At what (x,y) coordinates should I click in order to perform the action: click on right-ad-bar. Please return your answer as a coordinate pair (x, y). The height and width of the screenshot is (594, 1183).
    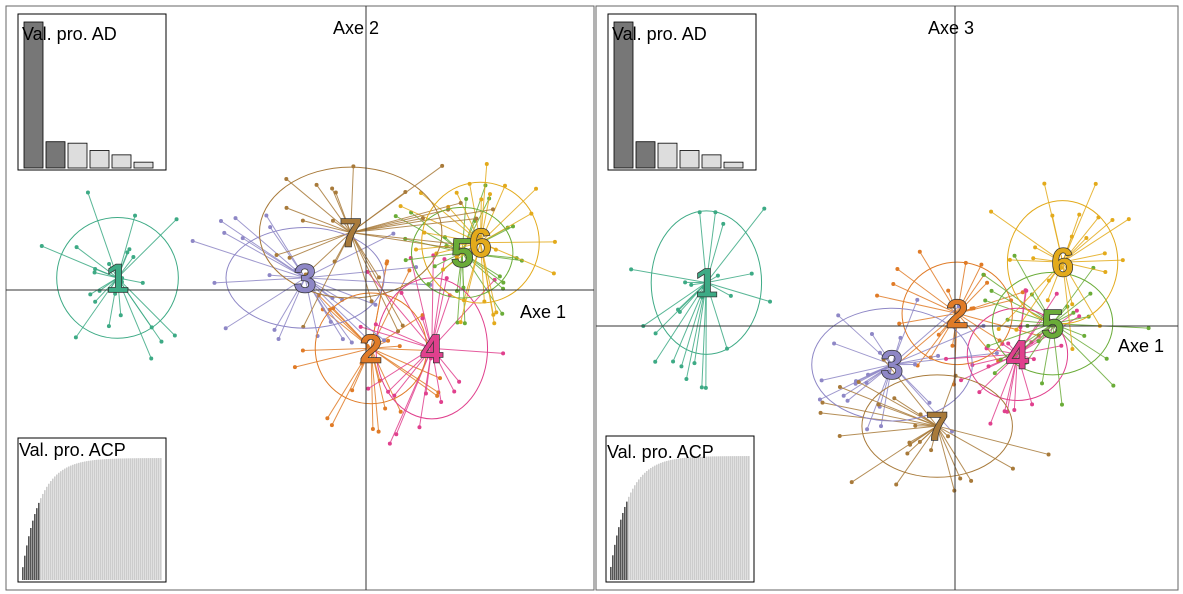
    Looking at the image, I should click on (623, 95).